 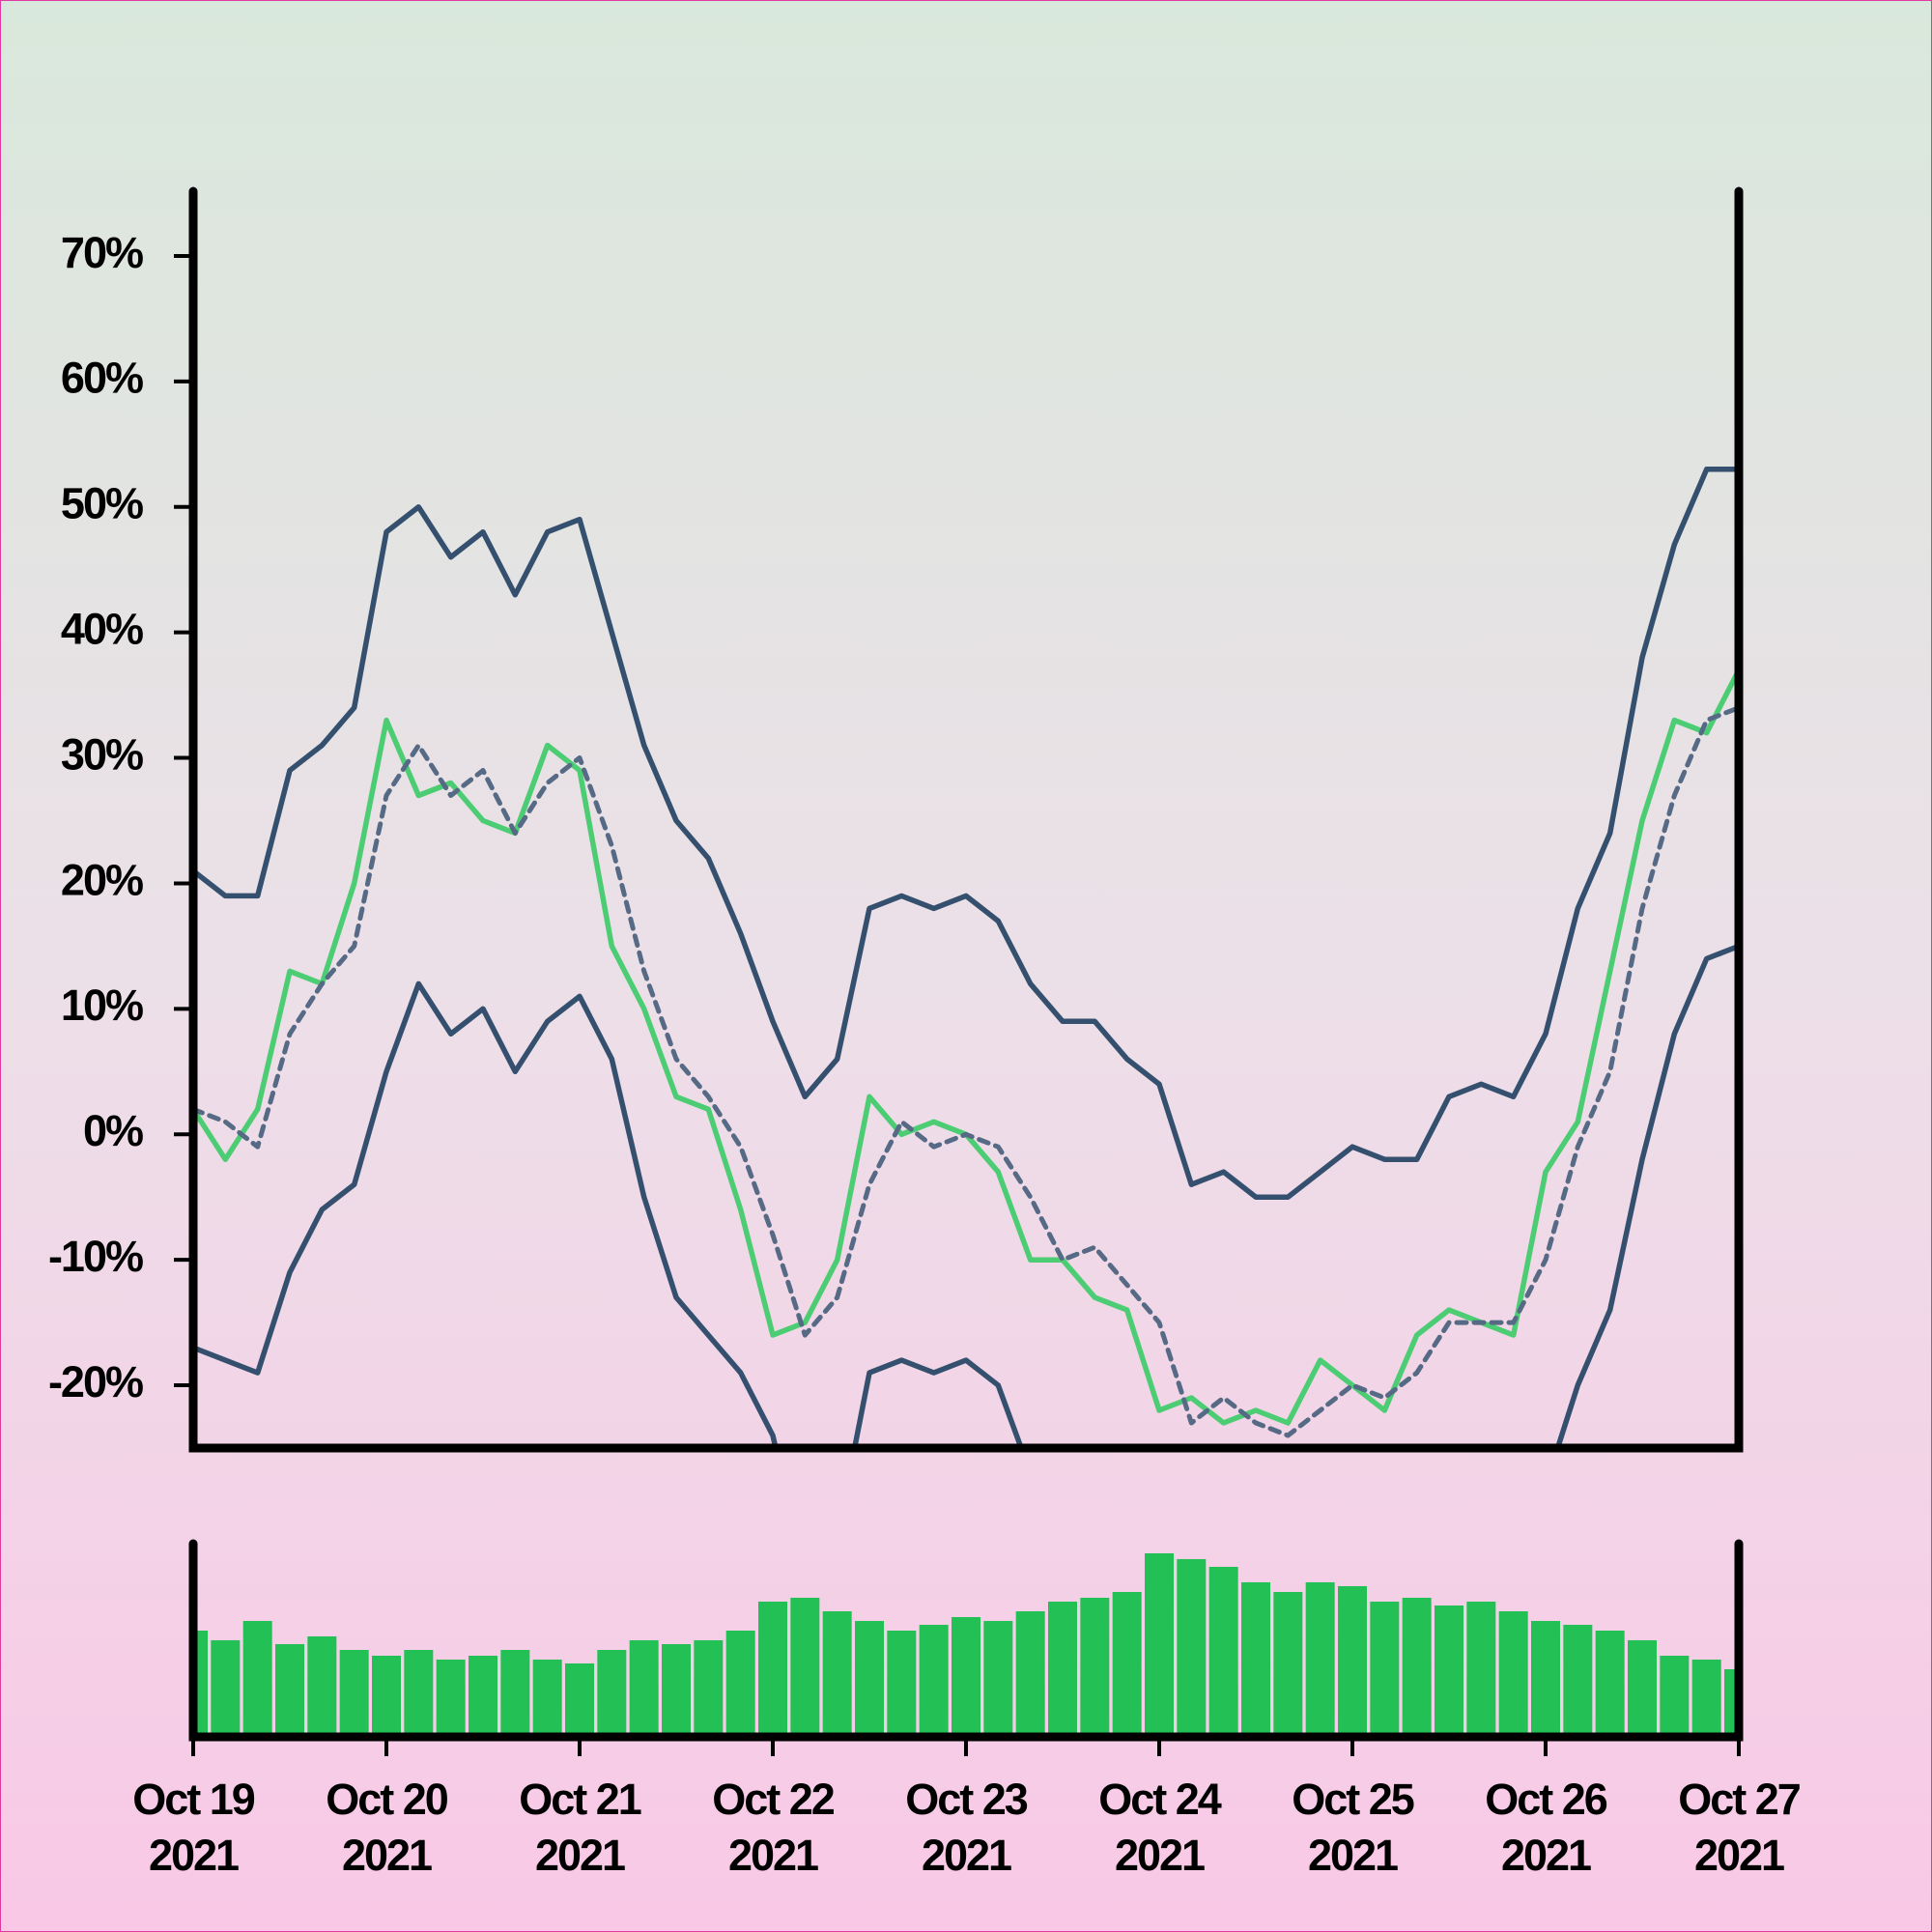 I want to click on x-tick-label: Oct 23, so click(x=966, y=1799).